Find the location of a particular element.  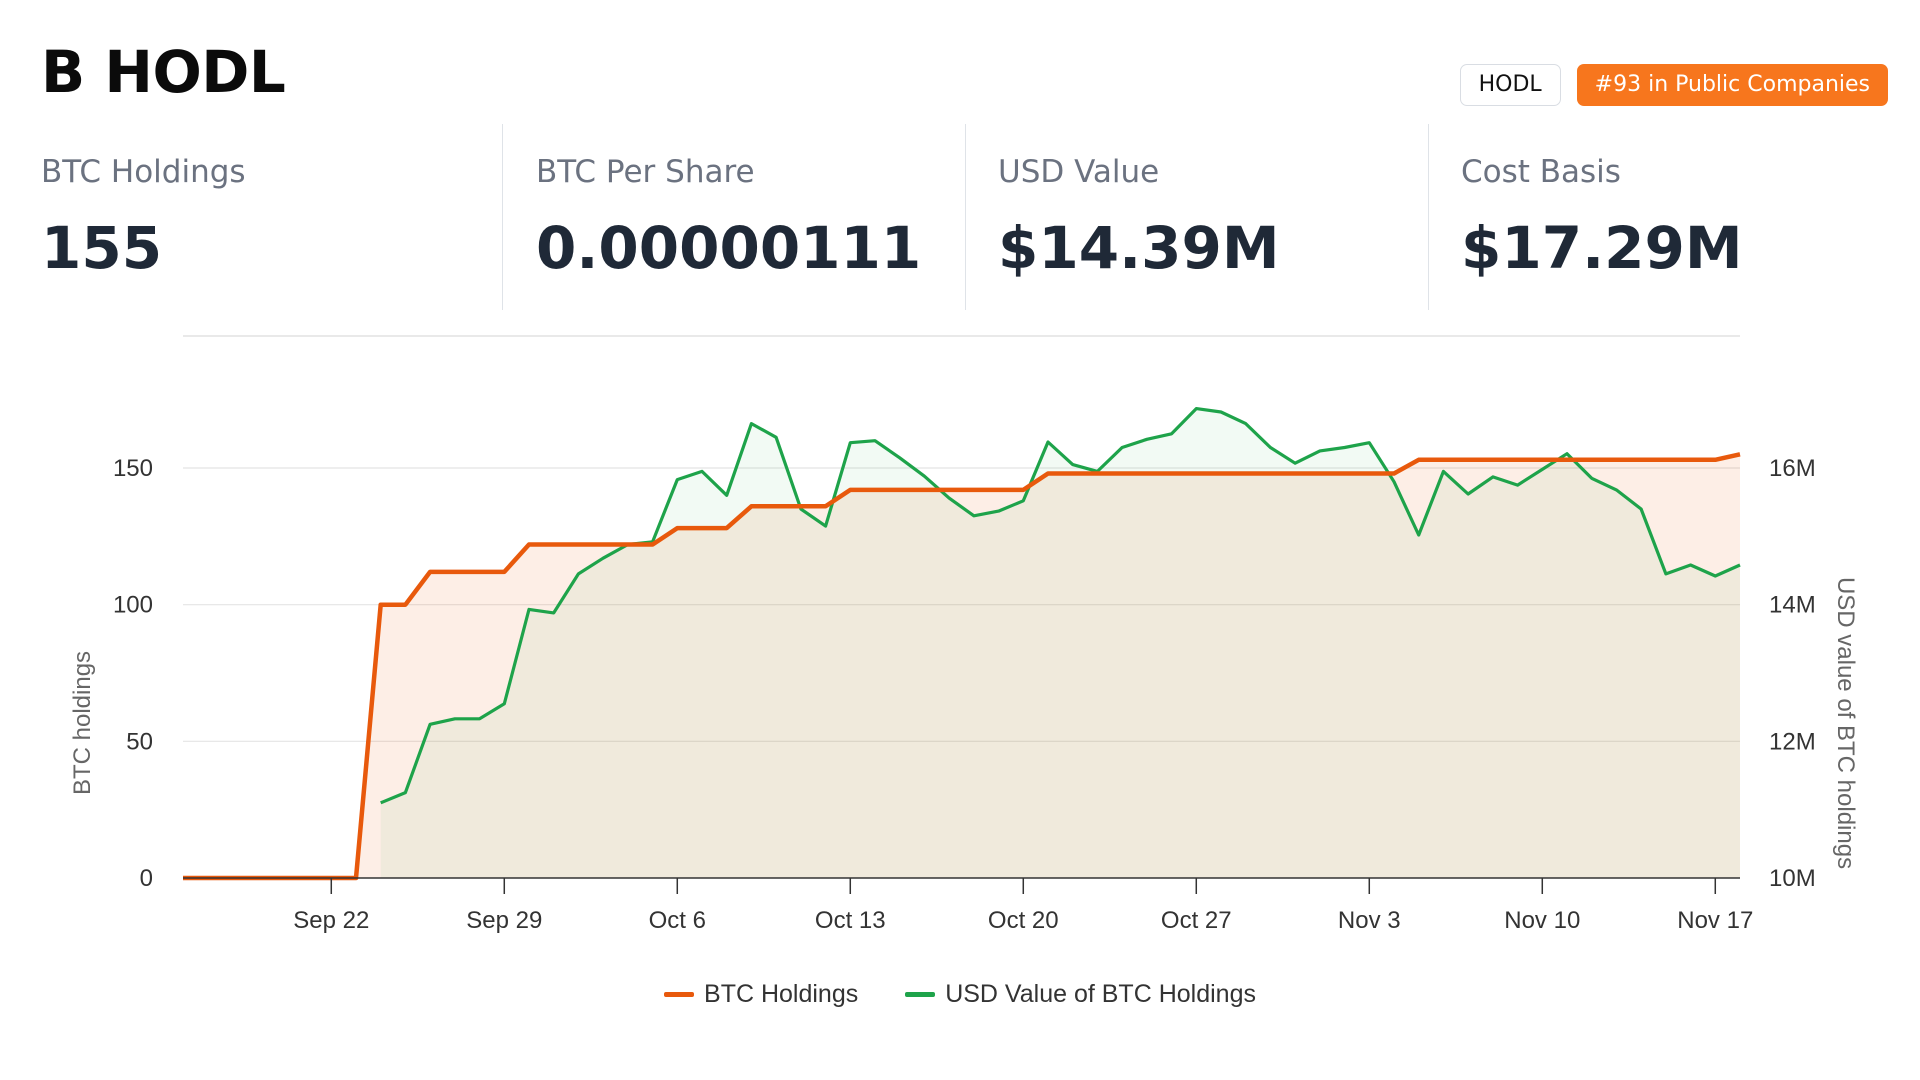

x-tick-label: Sep 22 is located at coordinates (331, 920).